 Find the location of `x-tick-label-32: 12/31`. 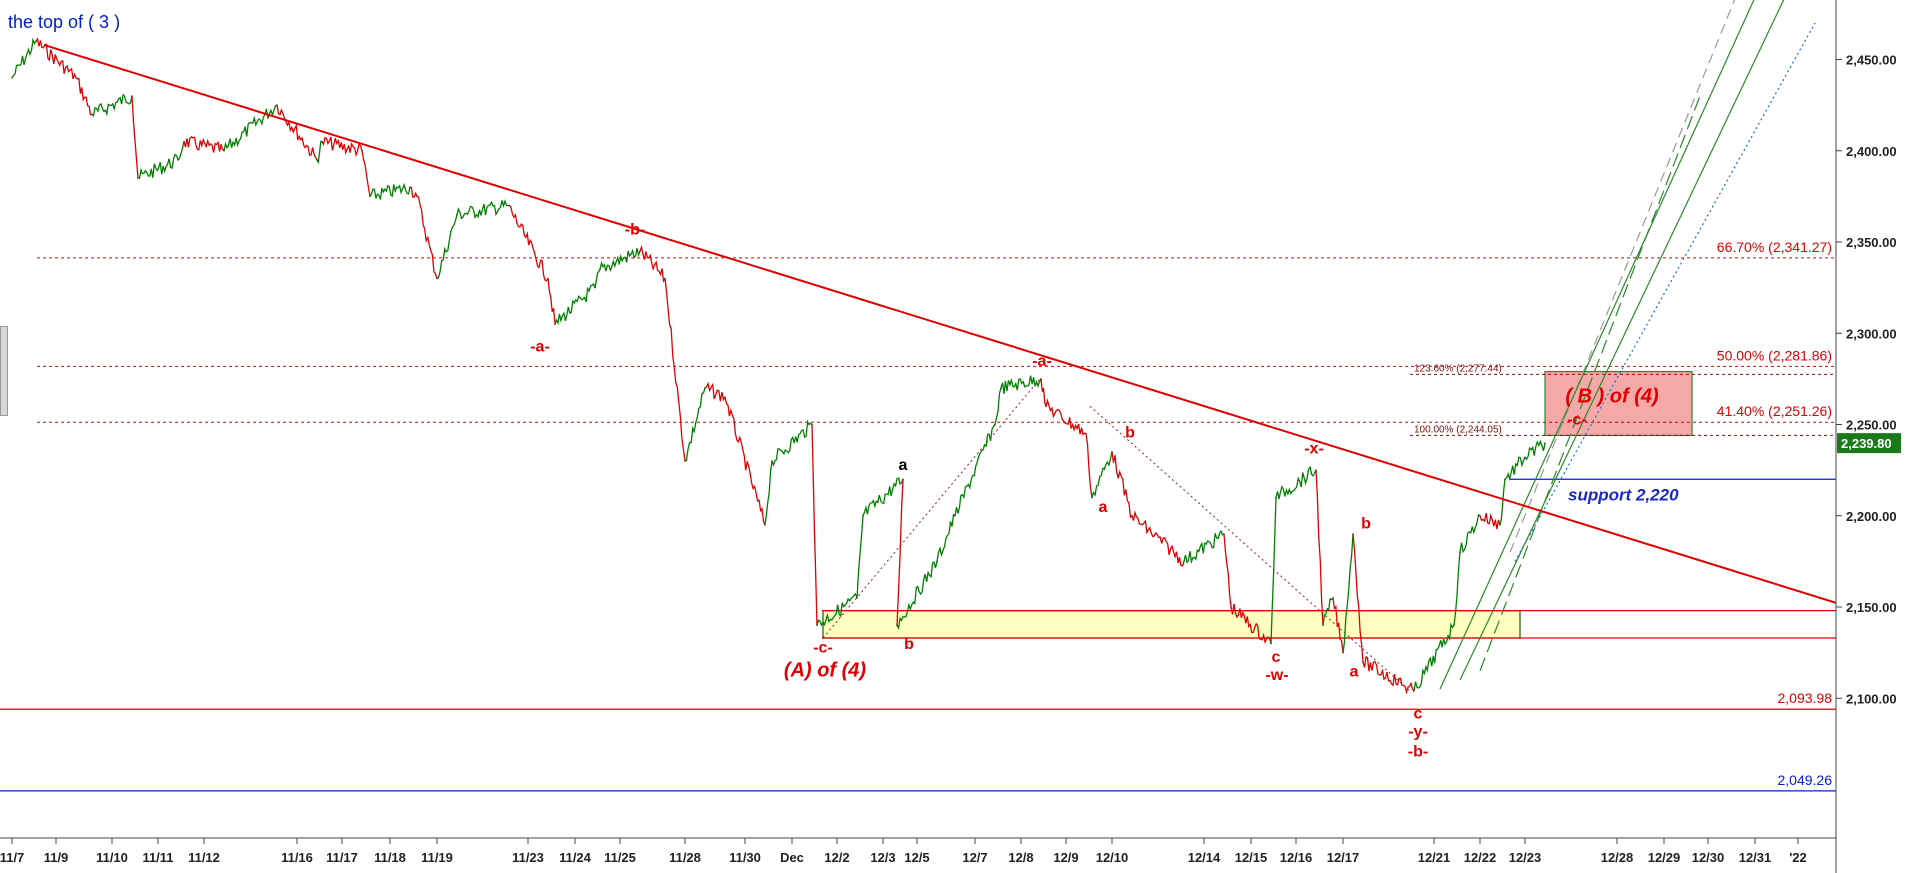

x-tick-label-32: 12/31 is located at coordinates (1755, 857).